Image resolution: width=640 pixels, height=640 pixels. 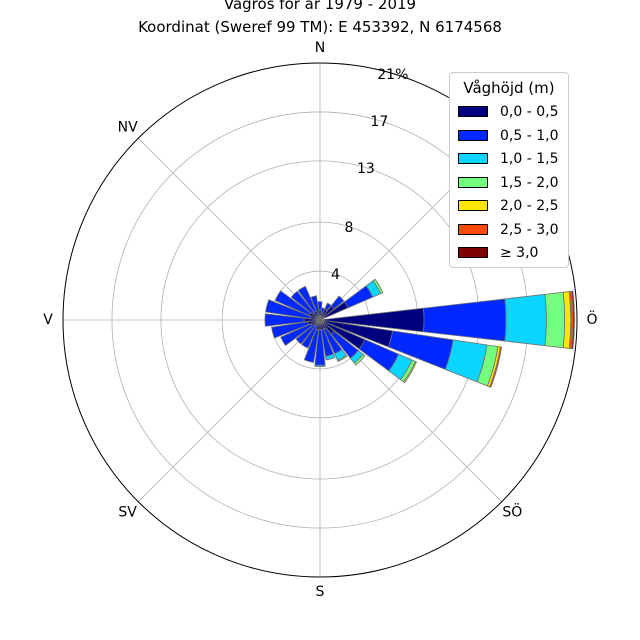 What do you see at coordinates (349, 228) in the screenshot?
I see `radial-tick-label: 8` at bounding box center [349, 228].